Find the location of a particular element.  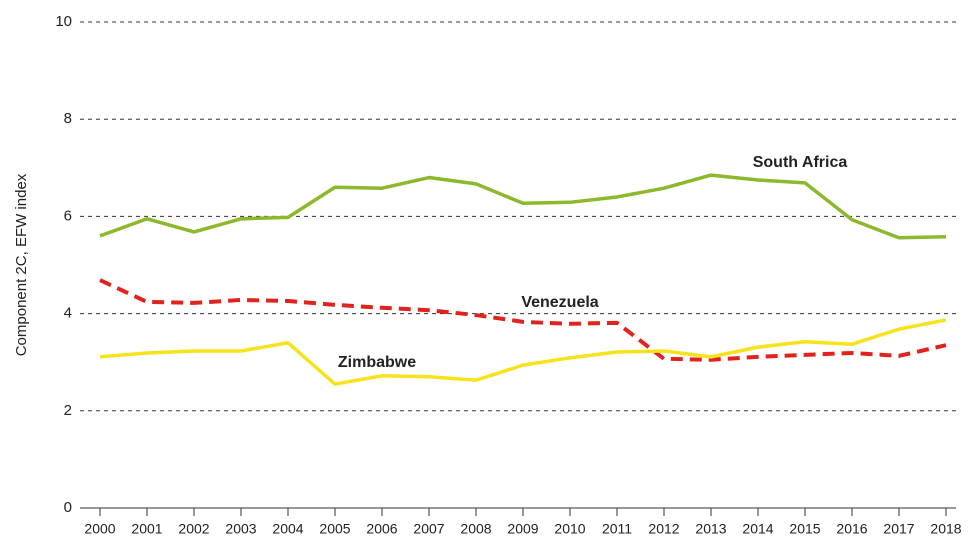

y-tick-label: 4 is located at coordinates (68, 313).